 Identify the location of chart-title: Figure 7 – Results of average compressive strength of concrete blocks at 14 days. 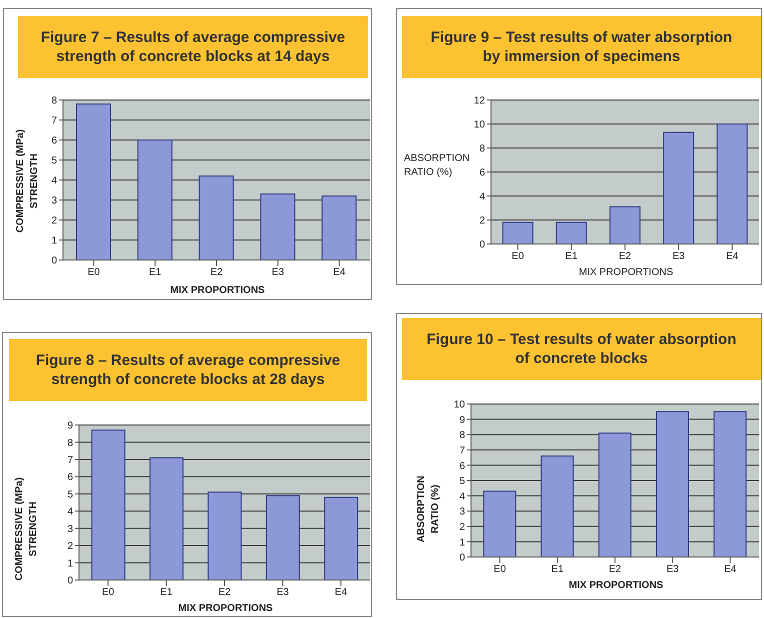
(193, 47).